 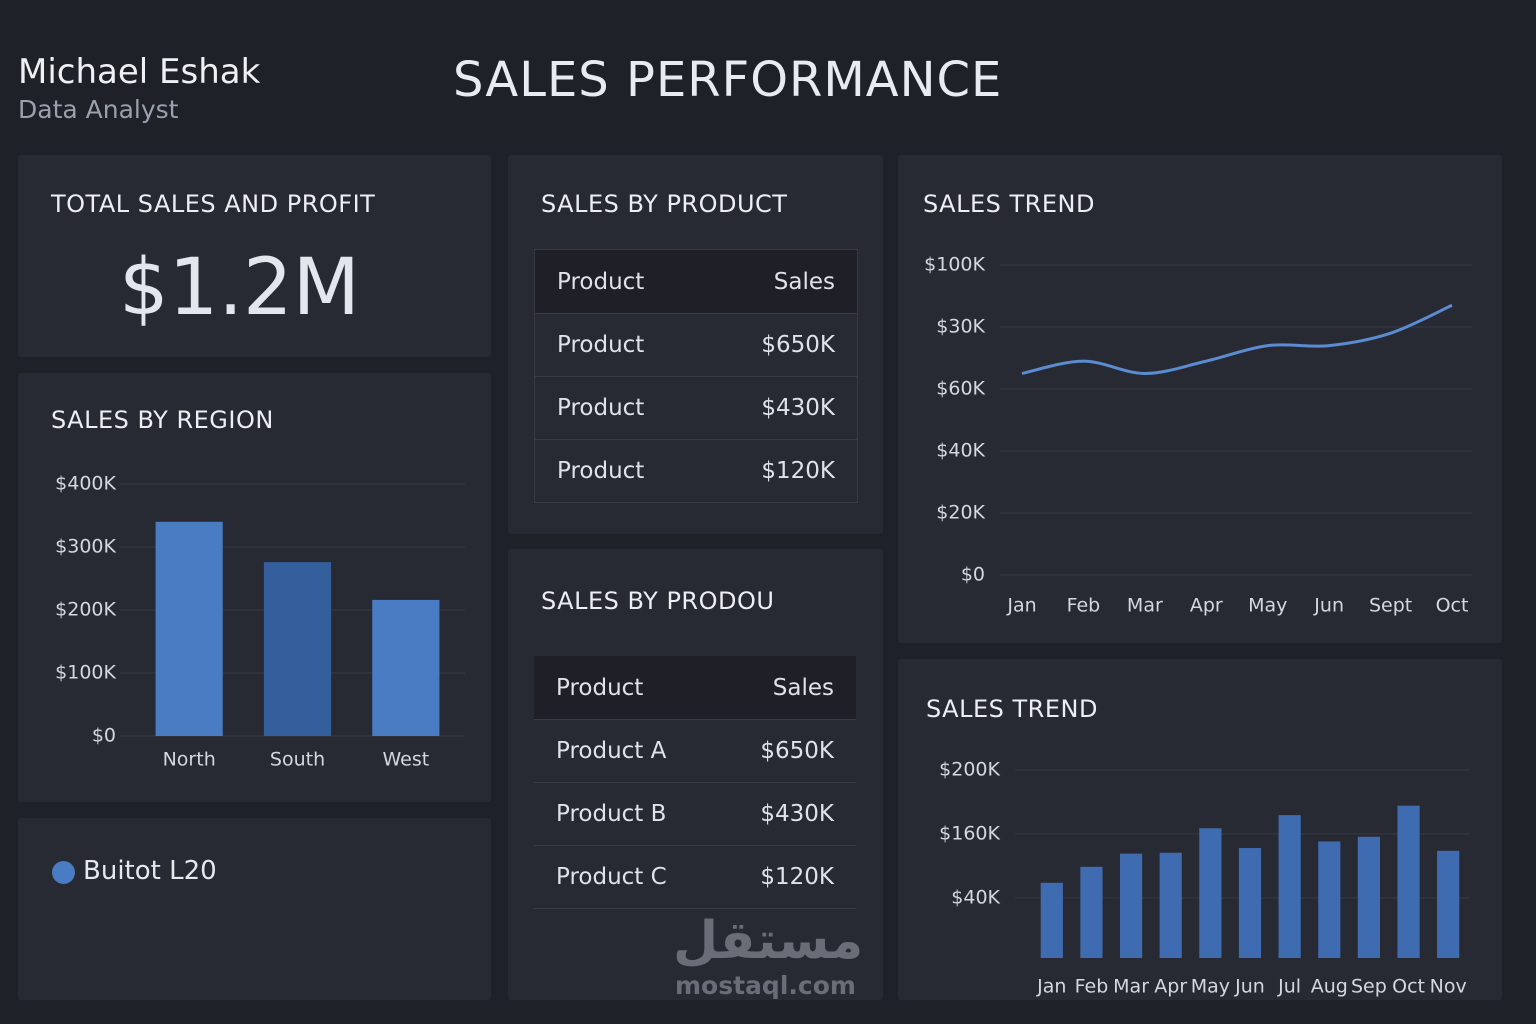 What do you see at coordinates (162, 420) in the screenshot?
I see `chart-title: SALES BY REGION` at bounding box center [162, 420].